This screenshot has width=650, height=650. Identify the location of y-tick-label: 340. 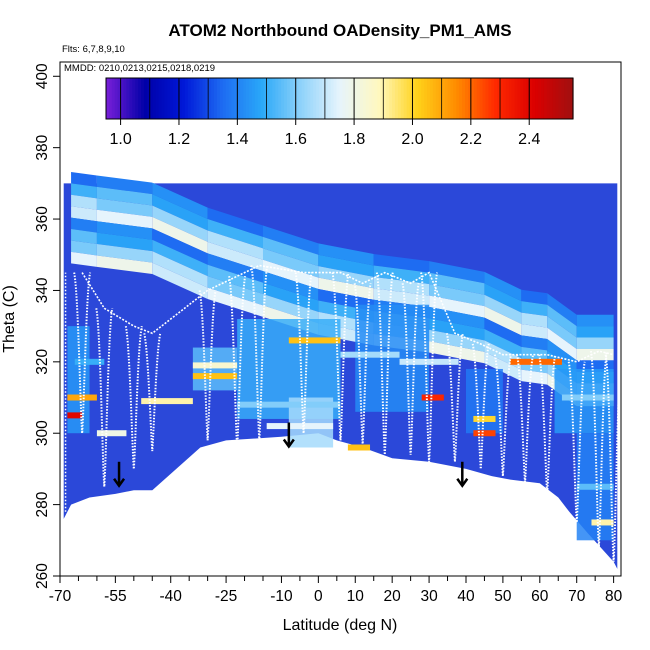
(42, 290).